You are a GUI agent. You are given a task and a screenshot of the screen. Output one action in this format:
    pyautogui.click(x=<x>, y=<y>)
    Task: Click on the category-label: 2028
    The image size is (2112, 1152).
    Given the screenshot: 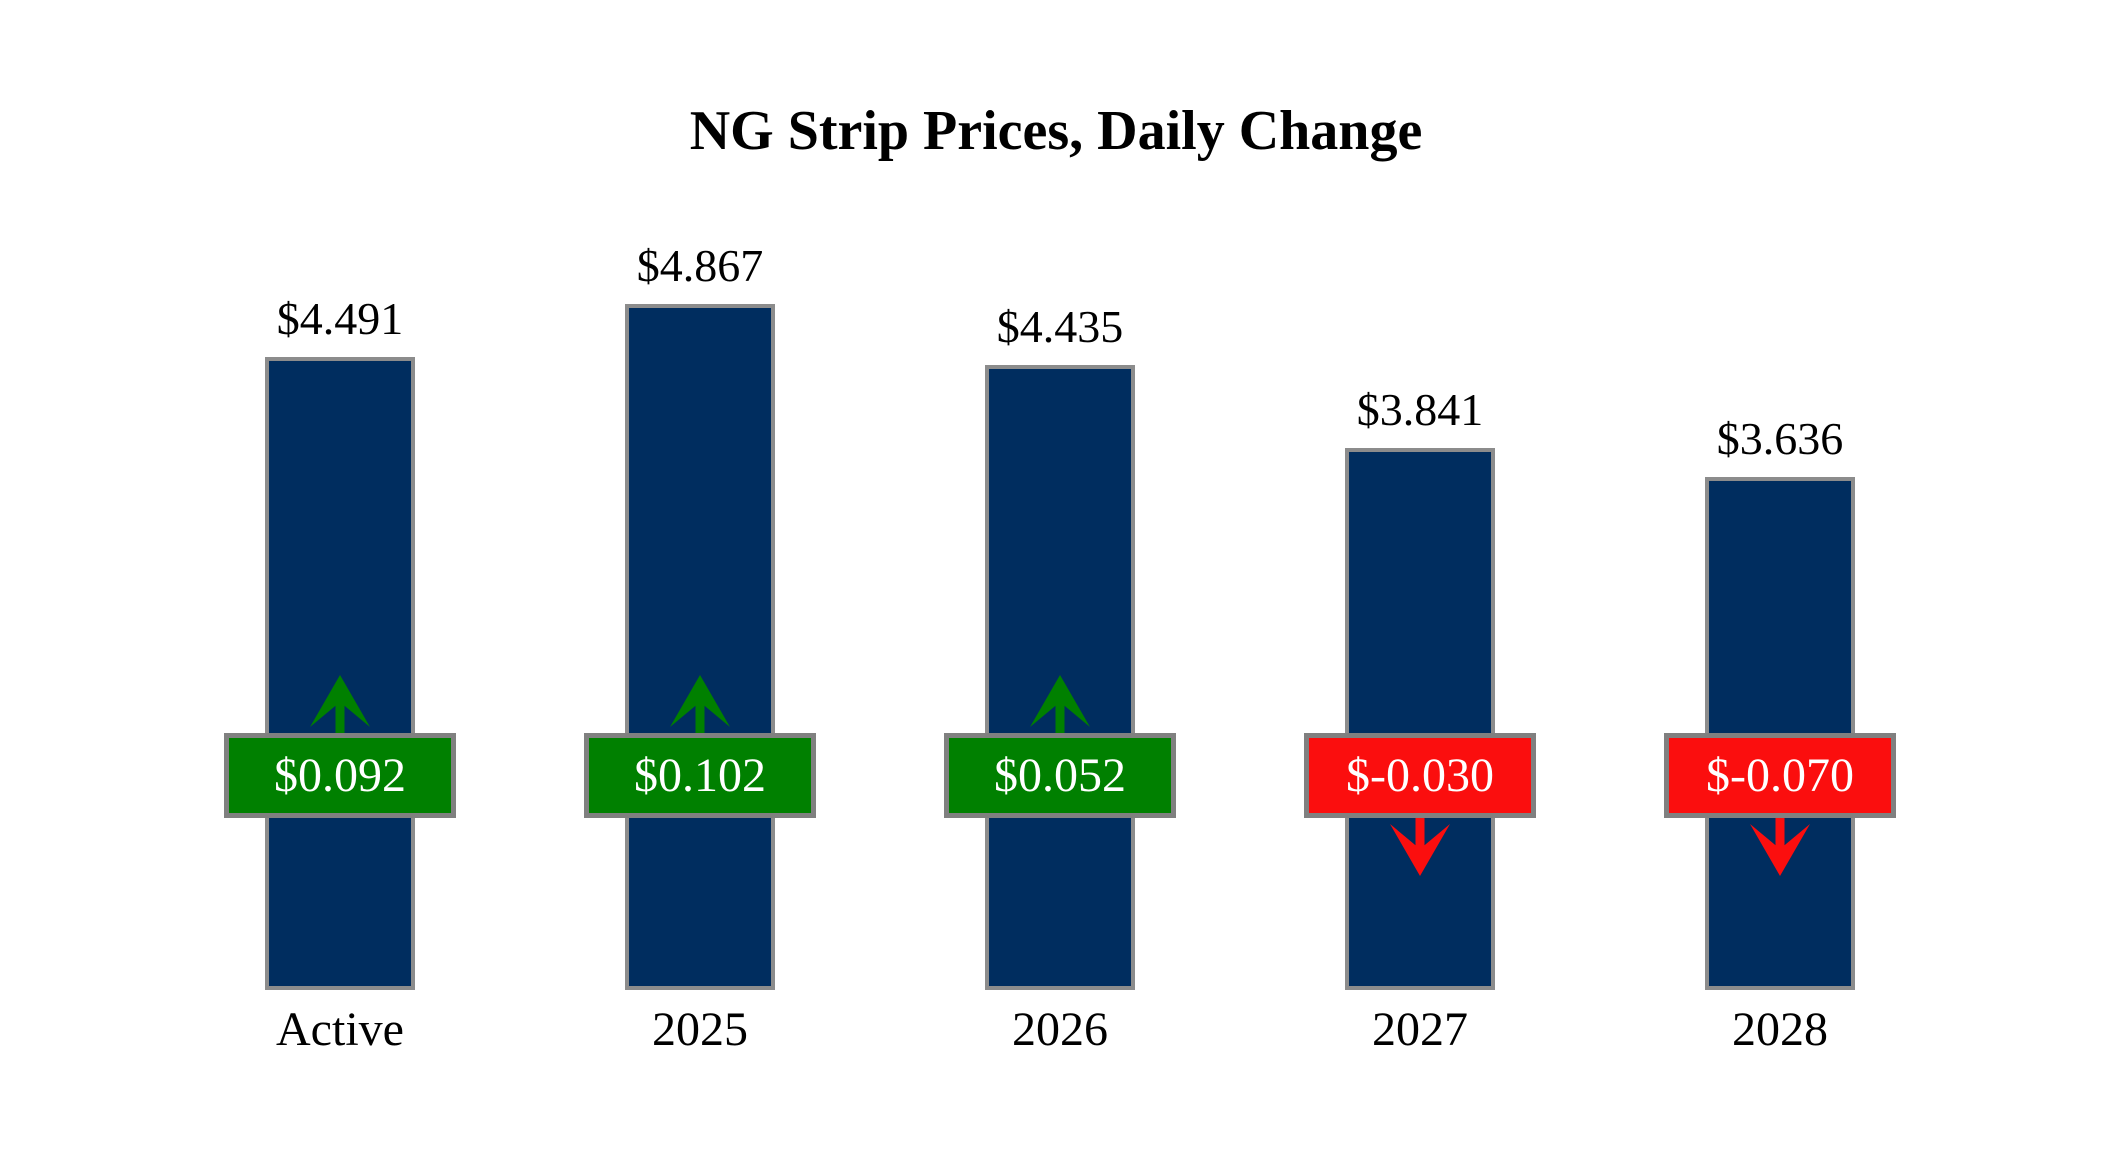 What is the action you would take?
    pyautogui.click(x=1780, y=1029)
    